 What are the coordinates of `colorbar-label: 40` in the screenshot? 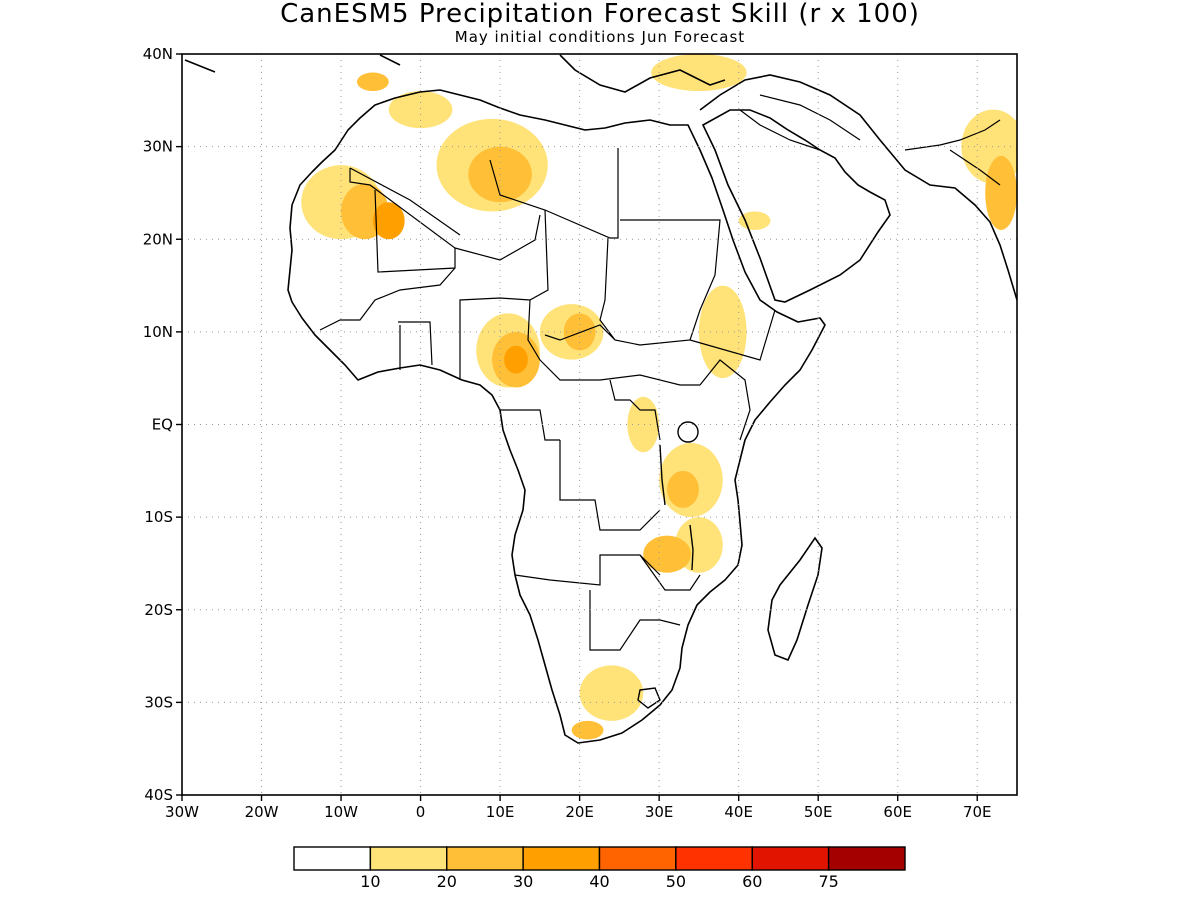 It's located at (599, 881).